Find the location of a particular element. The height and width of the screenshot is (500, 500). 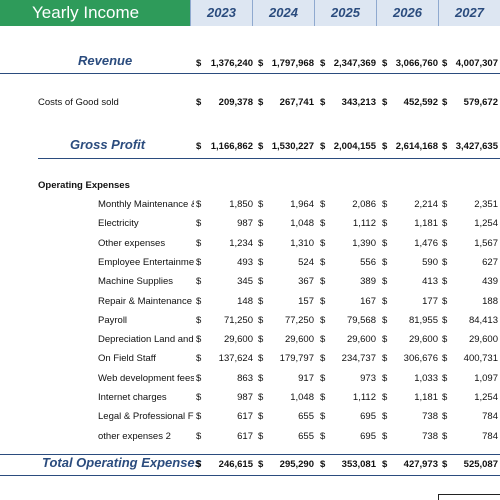

cogs-2023: 209,378 is located at coordinates (235, 102).